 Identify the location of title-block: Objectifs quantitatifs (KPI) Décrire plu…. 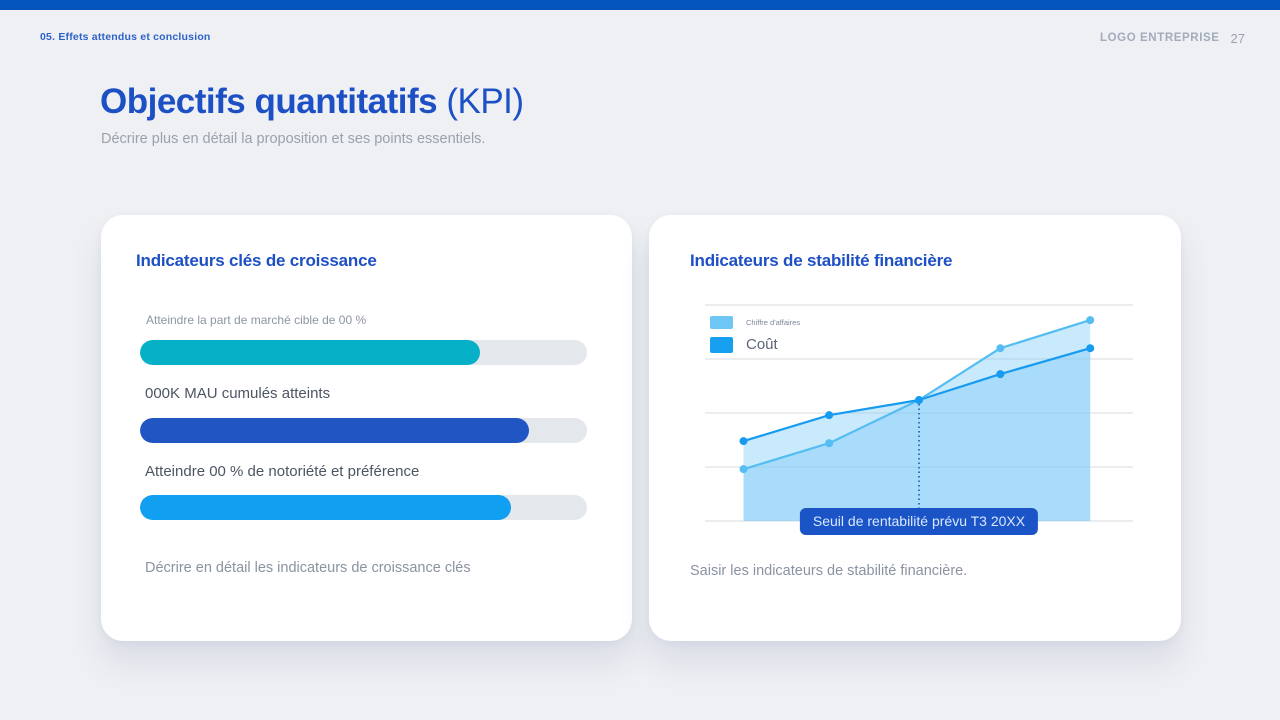
(312, 114).